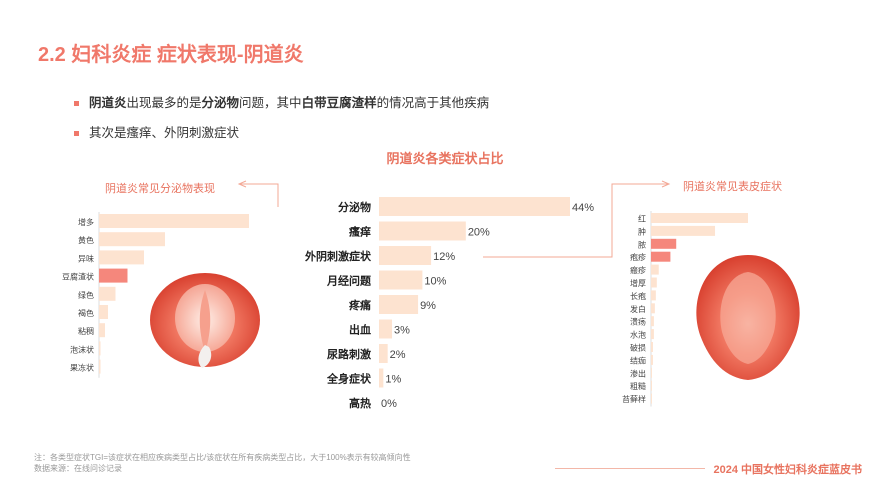 This screenshot has width=890, height=500. I want to click on left-panel-title: 阴道炎常见分泌物表现, so click(160, 189).